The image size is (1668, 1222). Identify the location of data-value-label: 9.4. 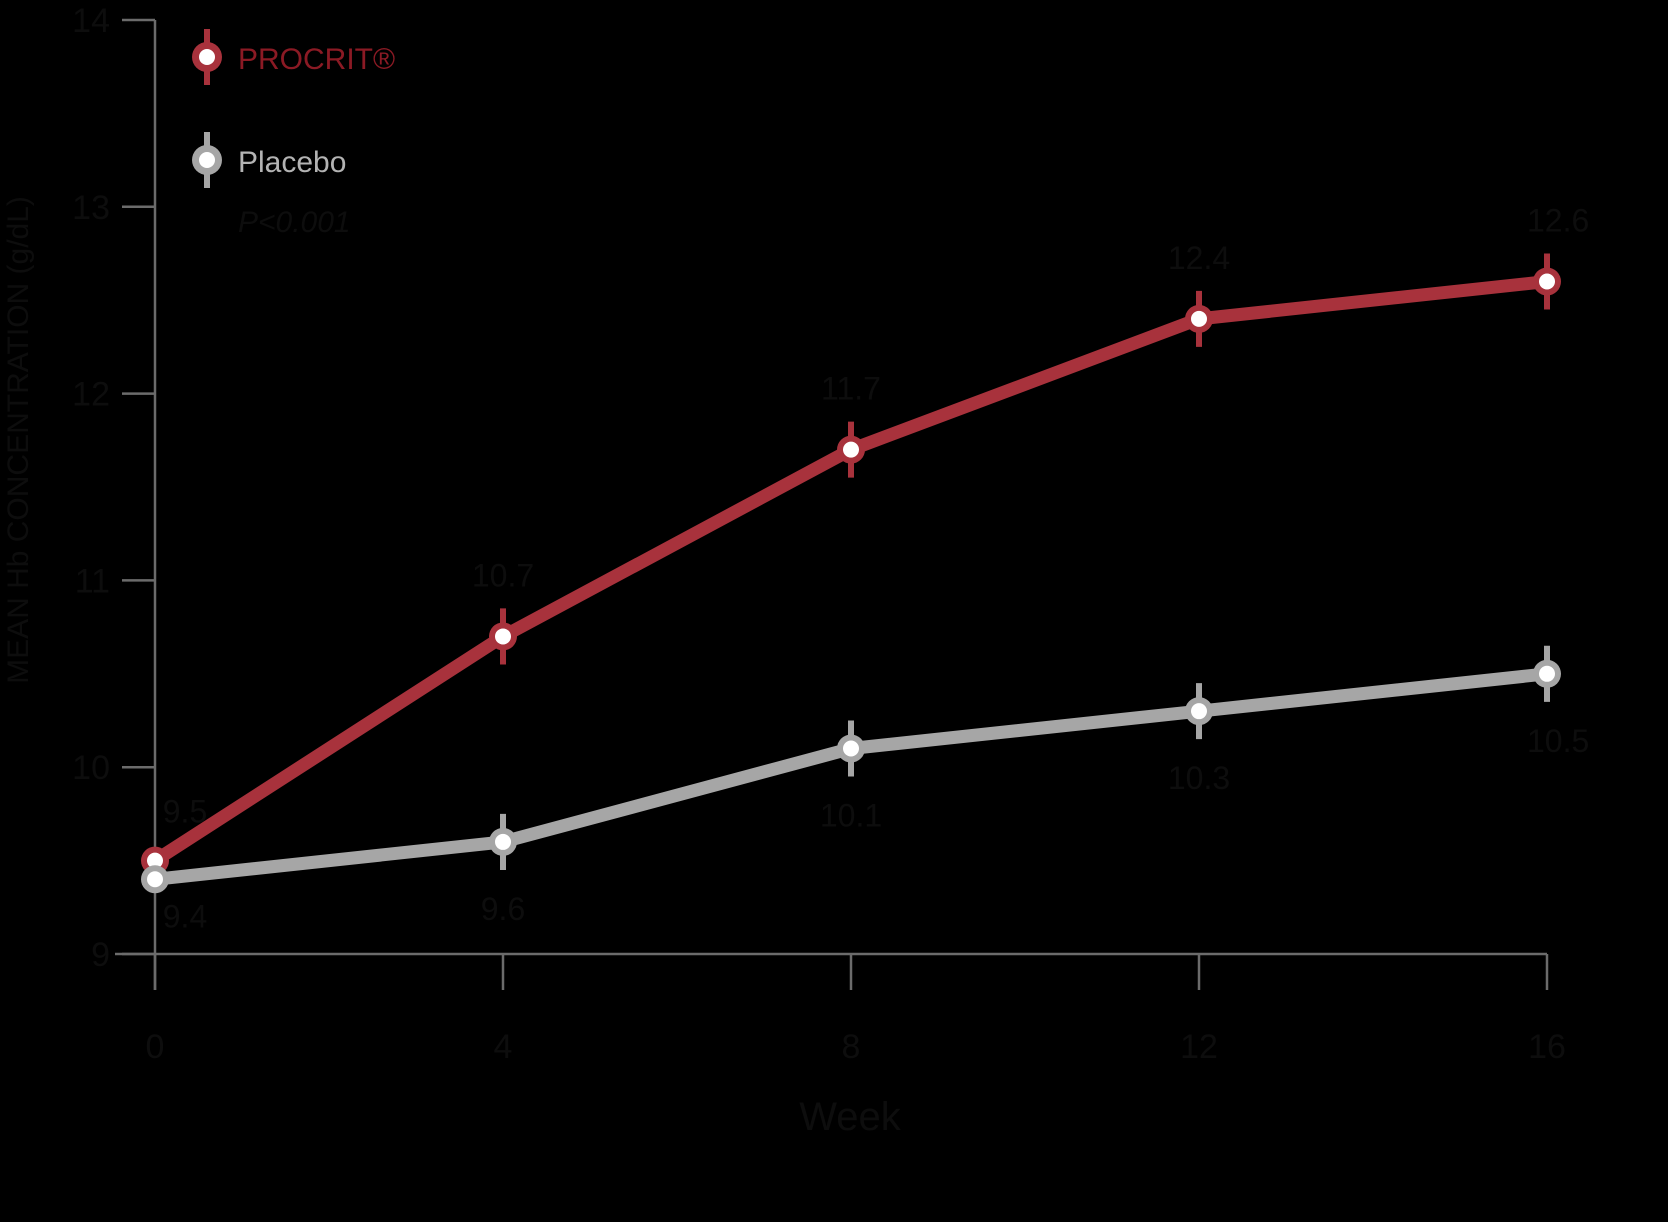
(185, 916).